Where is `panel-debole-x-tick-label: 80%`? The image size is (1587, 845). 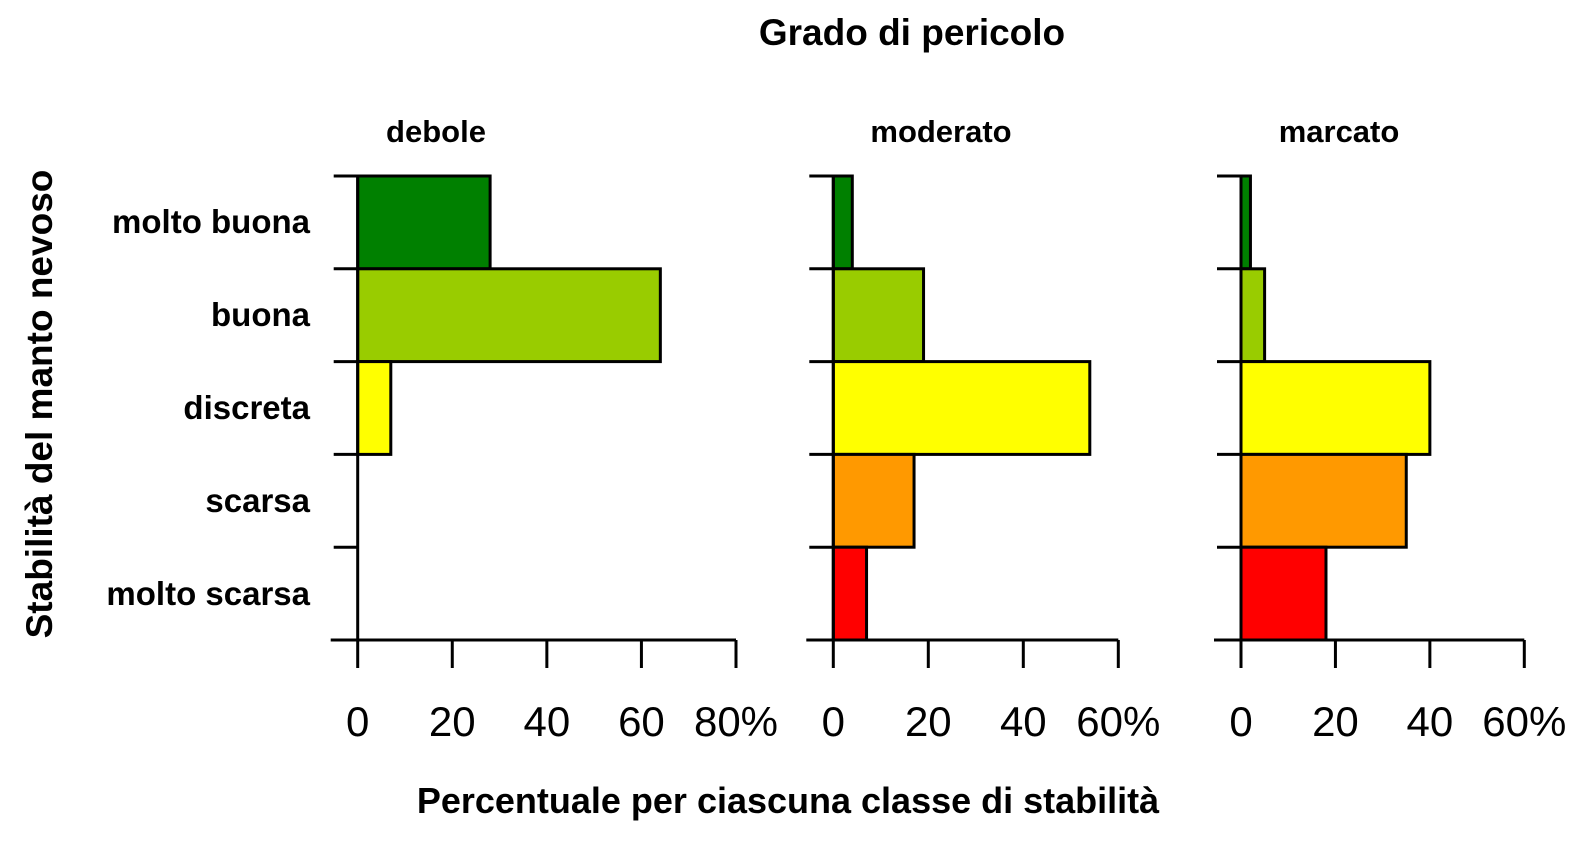
panel-debole-x-tick-label: 80% is located at coordinates (736, 721).